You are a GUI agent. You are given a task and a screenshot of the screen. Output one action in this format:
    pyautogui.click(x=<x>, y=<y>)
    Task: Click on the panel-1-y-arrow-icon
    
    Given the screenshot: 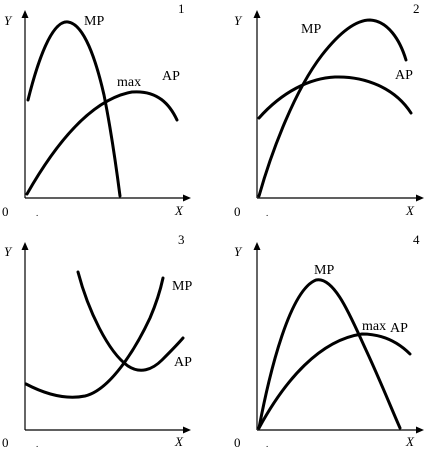 What is the action you would take?
    pyautogui.click(x=25, y=14)
    